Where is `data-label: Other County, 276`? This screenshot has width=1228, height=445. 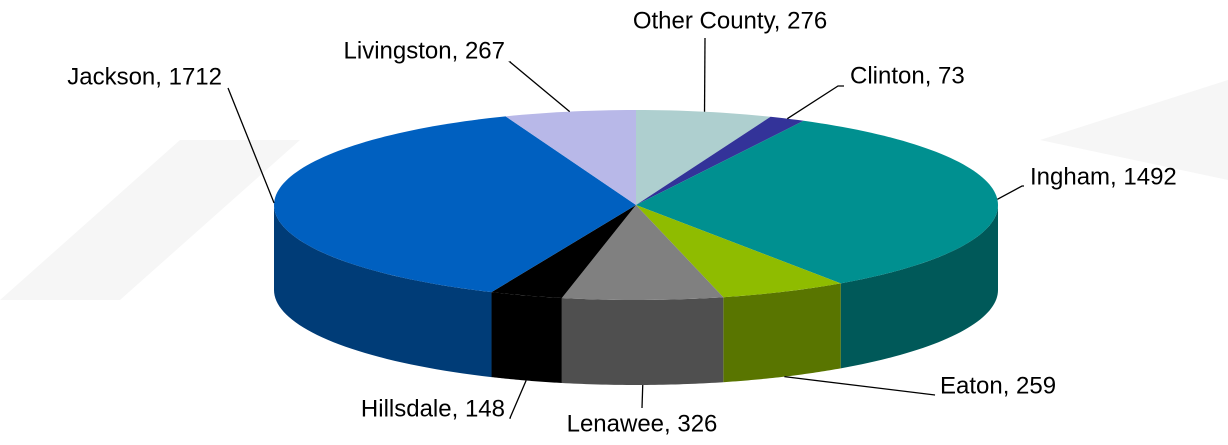
data-label: Other County, 276 is located at coordinates (730, 20).